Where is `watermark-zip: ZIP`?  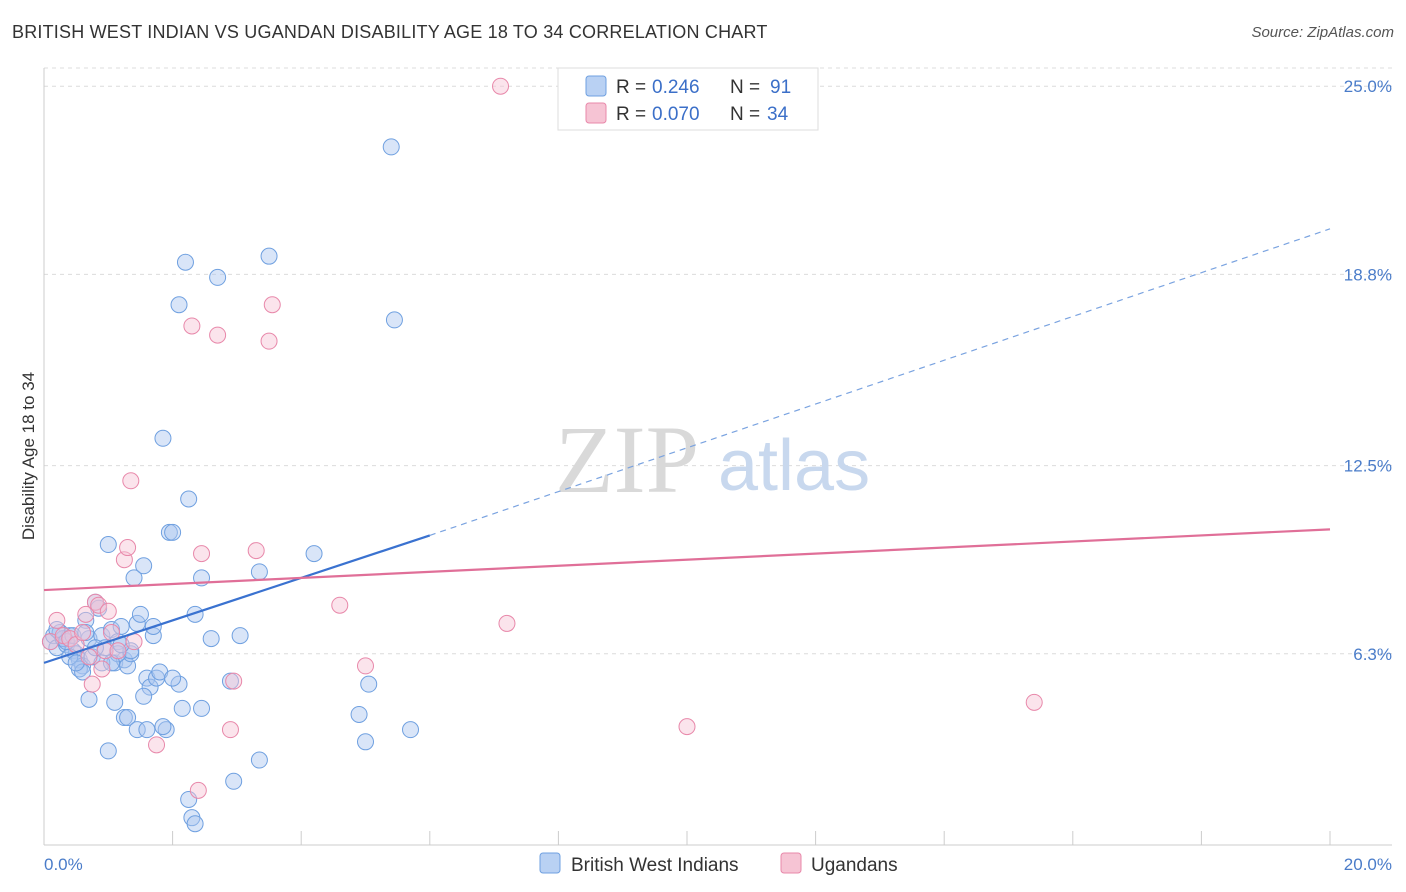 watermark-zip: ZIP is located at coordinates (627, 459).